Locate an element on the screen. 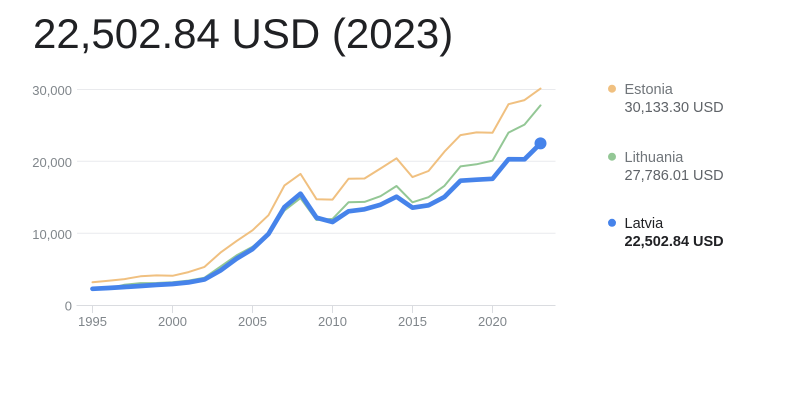 The height and width of the screenshot is (400, 790). svg-text: 2015 is located at coordinates (412, 321).